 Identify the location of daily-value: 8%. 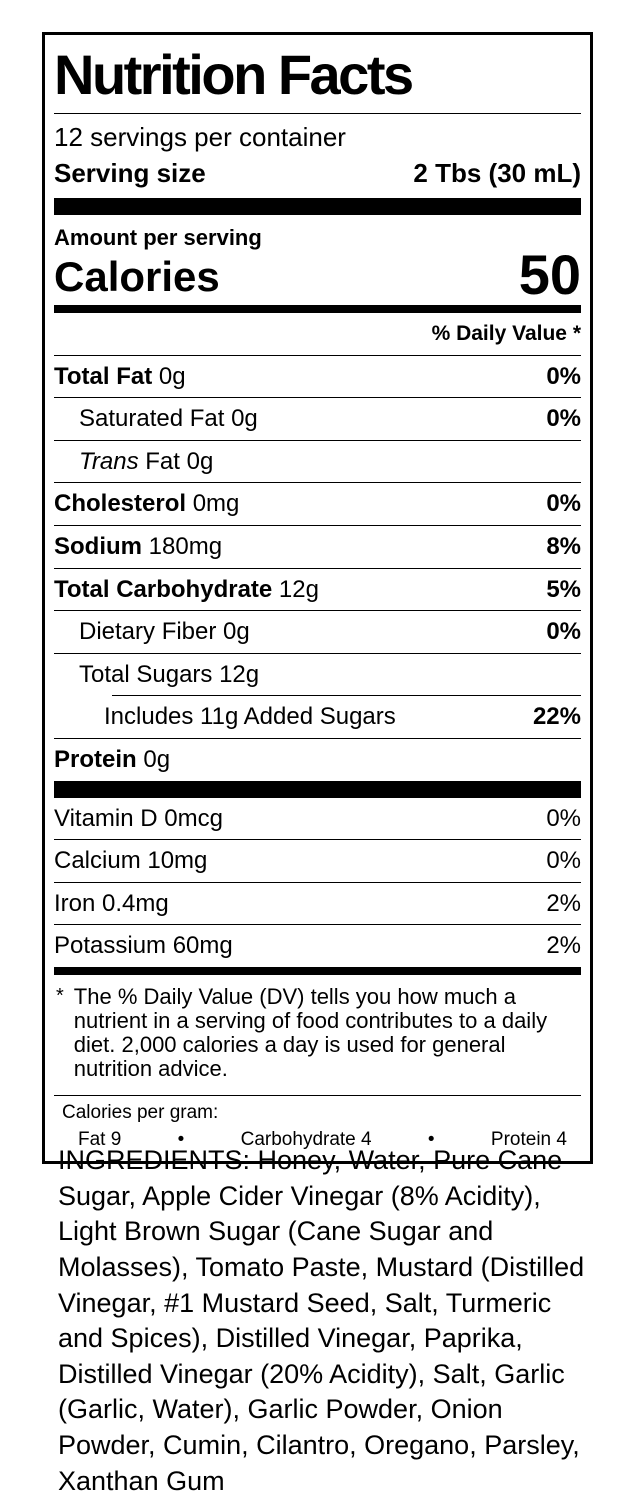
(563, 546).